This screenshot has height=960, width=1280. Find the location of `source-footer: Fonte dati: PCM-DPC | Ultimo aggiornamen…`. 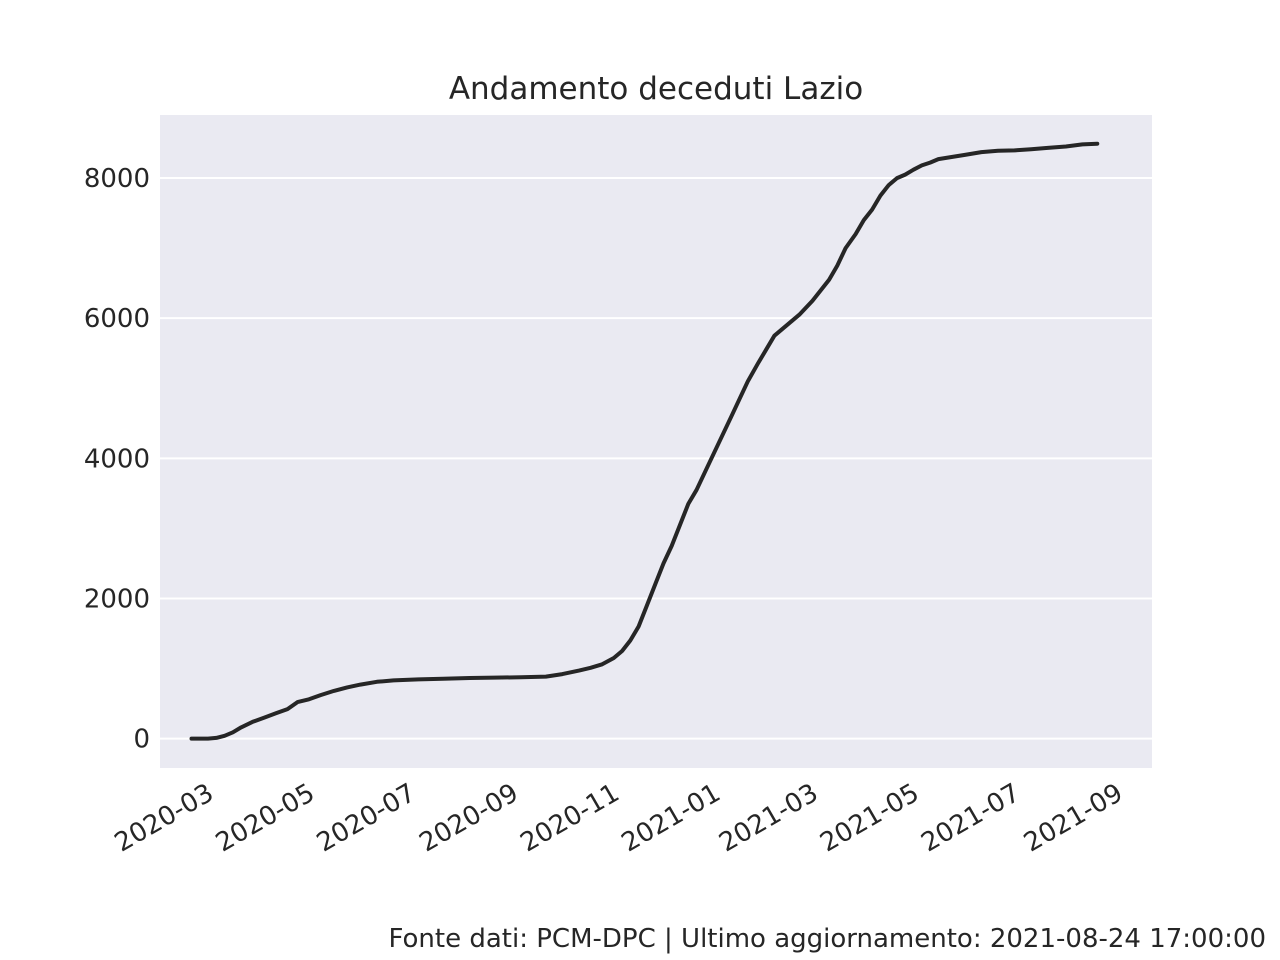

source-footer: Fonte dati: PCM-DPC | Ultimo aggiornamen… is located at coordinates (827, 939).